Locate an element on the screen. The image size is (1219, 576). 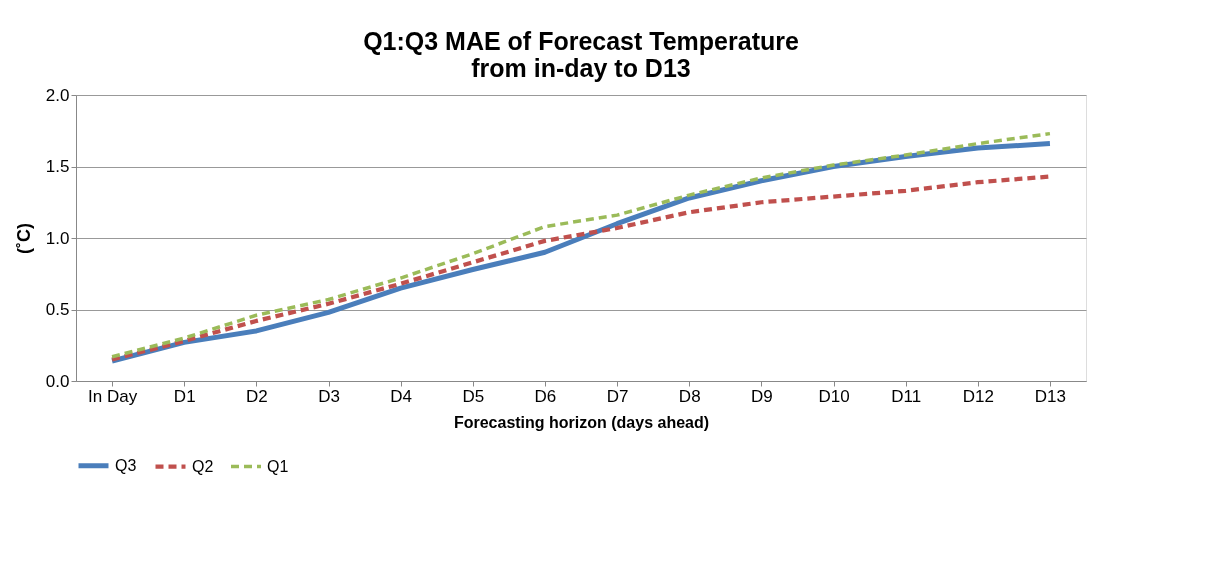
x-tick-label: D7 is located at coordinates (617, 396).